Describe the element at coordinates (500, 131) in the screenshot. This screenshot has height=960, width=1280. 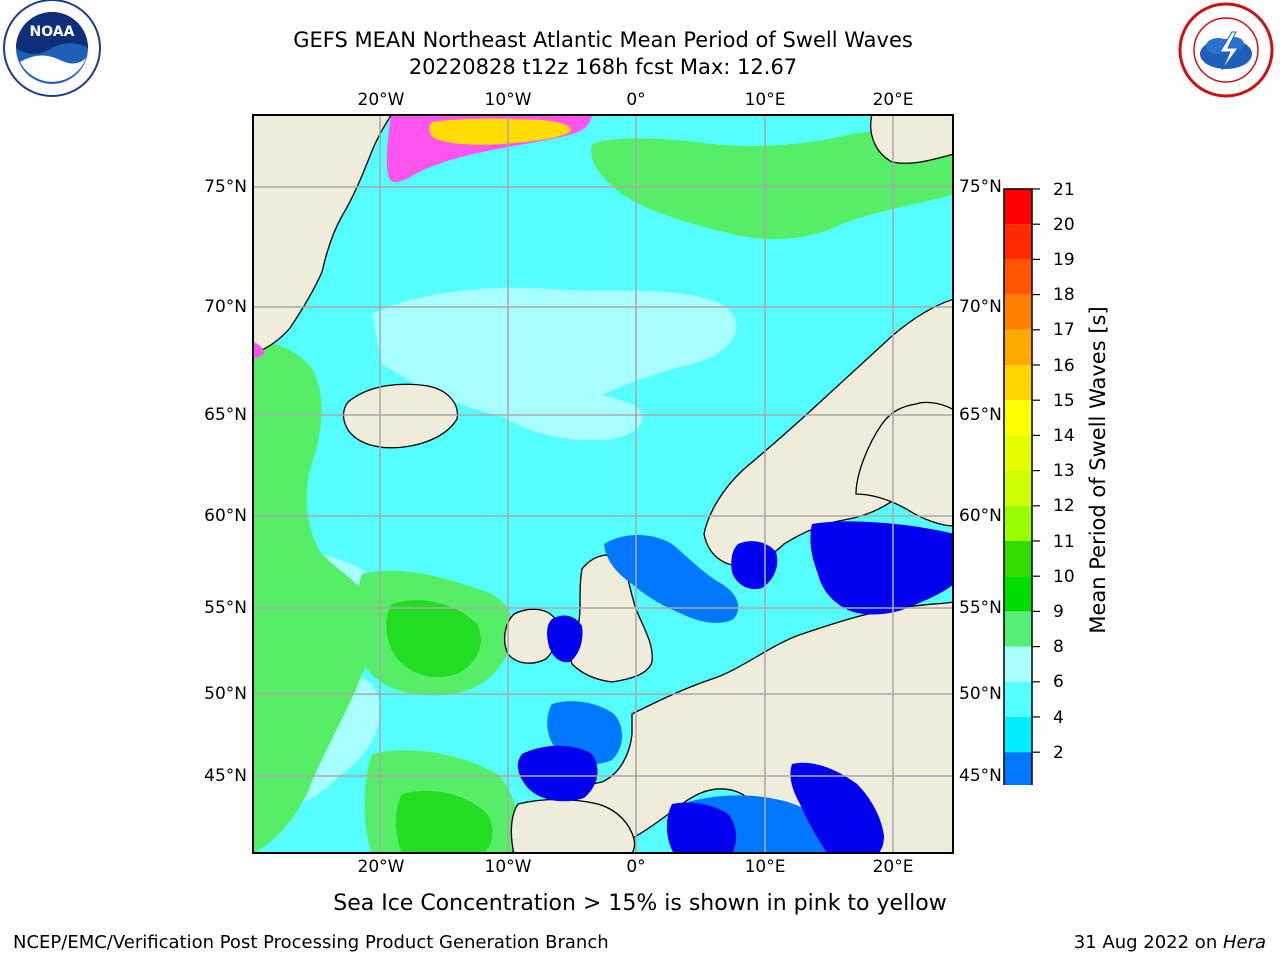
I see `sea-ice-yellow` at that location.